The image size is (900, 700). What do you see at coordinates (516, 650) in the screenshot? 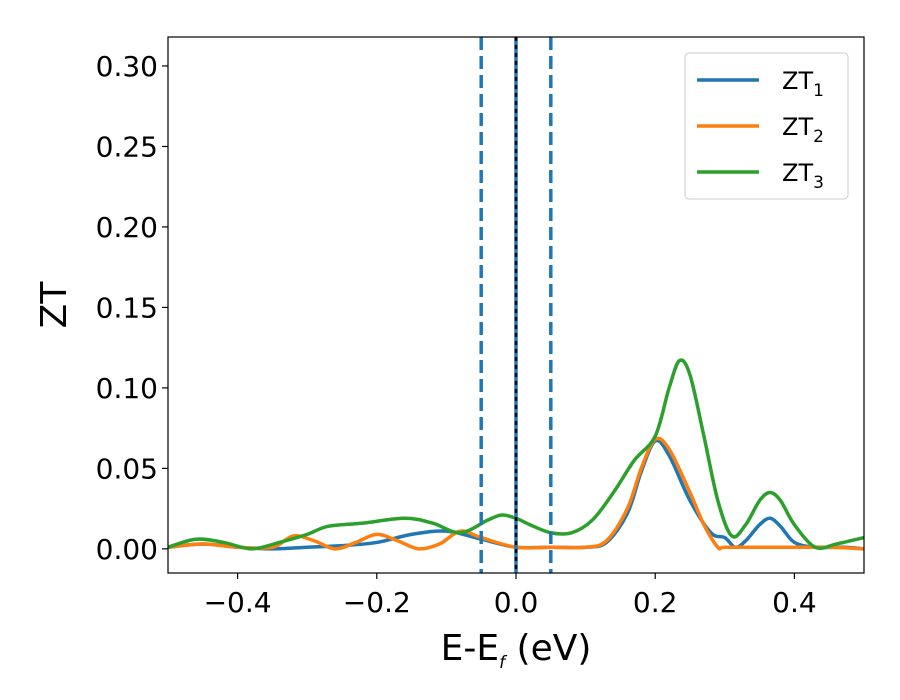
I see `x-axis-title: E-Ef (eV)` at bounding box center [516, 650].